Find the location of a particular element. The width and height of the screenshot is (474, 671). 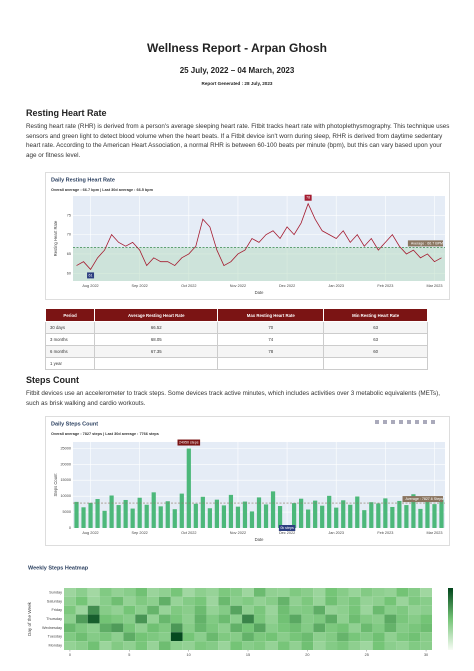

y-tick-label: 10000 is located at coordinates (65, 496).